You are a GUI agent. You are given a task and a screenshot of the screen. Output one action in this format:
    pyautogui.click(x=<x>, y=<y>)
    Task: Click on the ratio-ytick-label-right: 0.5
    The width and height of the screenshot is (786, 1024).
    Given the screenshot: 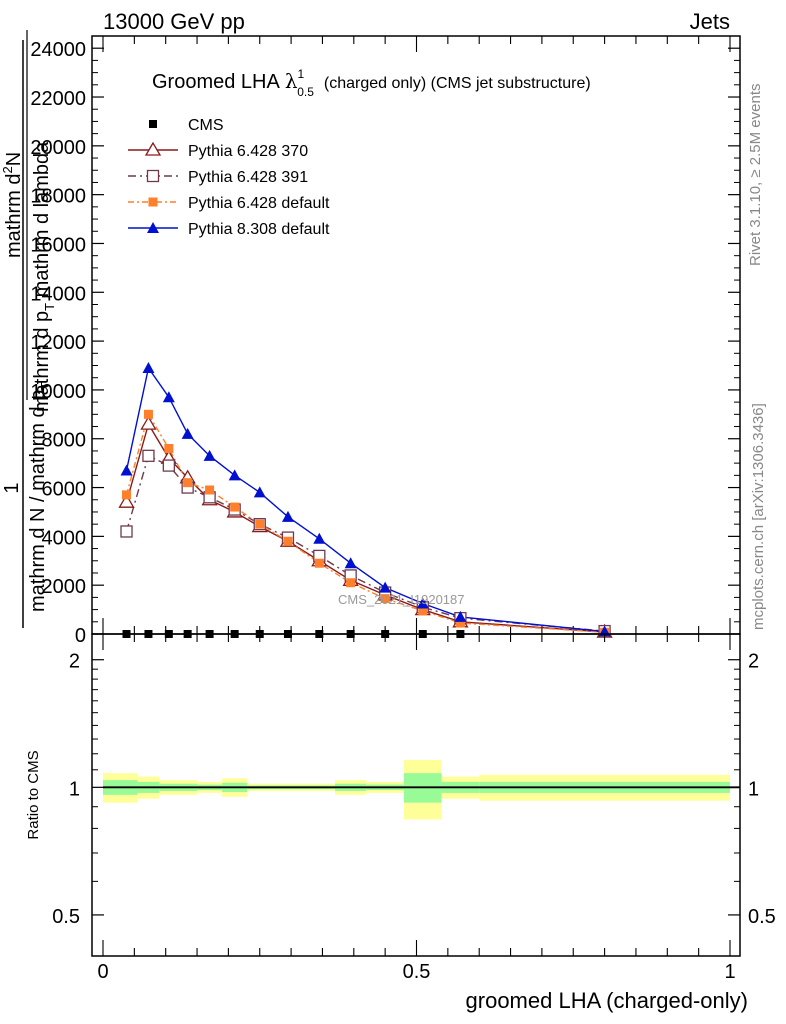 What is the action you would take?
    pyautogui.click(x=762, y=917)
    